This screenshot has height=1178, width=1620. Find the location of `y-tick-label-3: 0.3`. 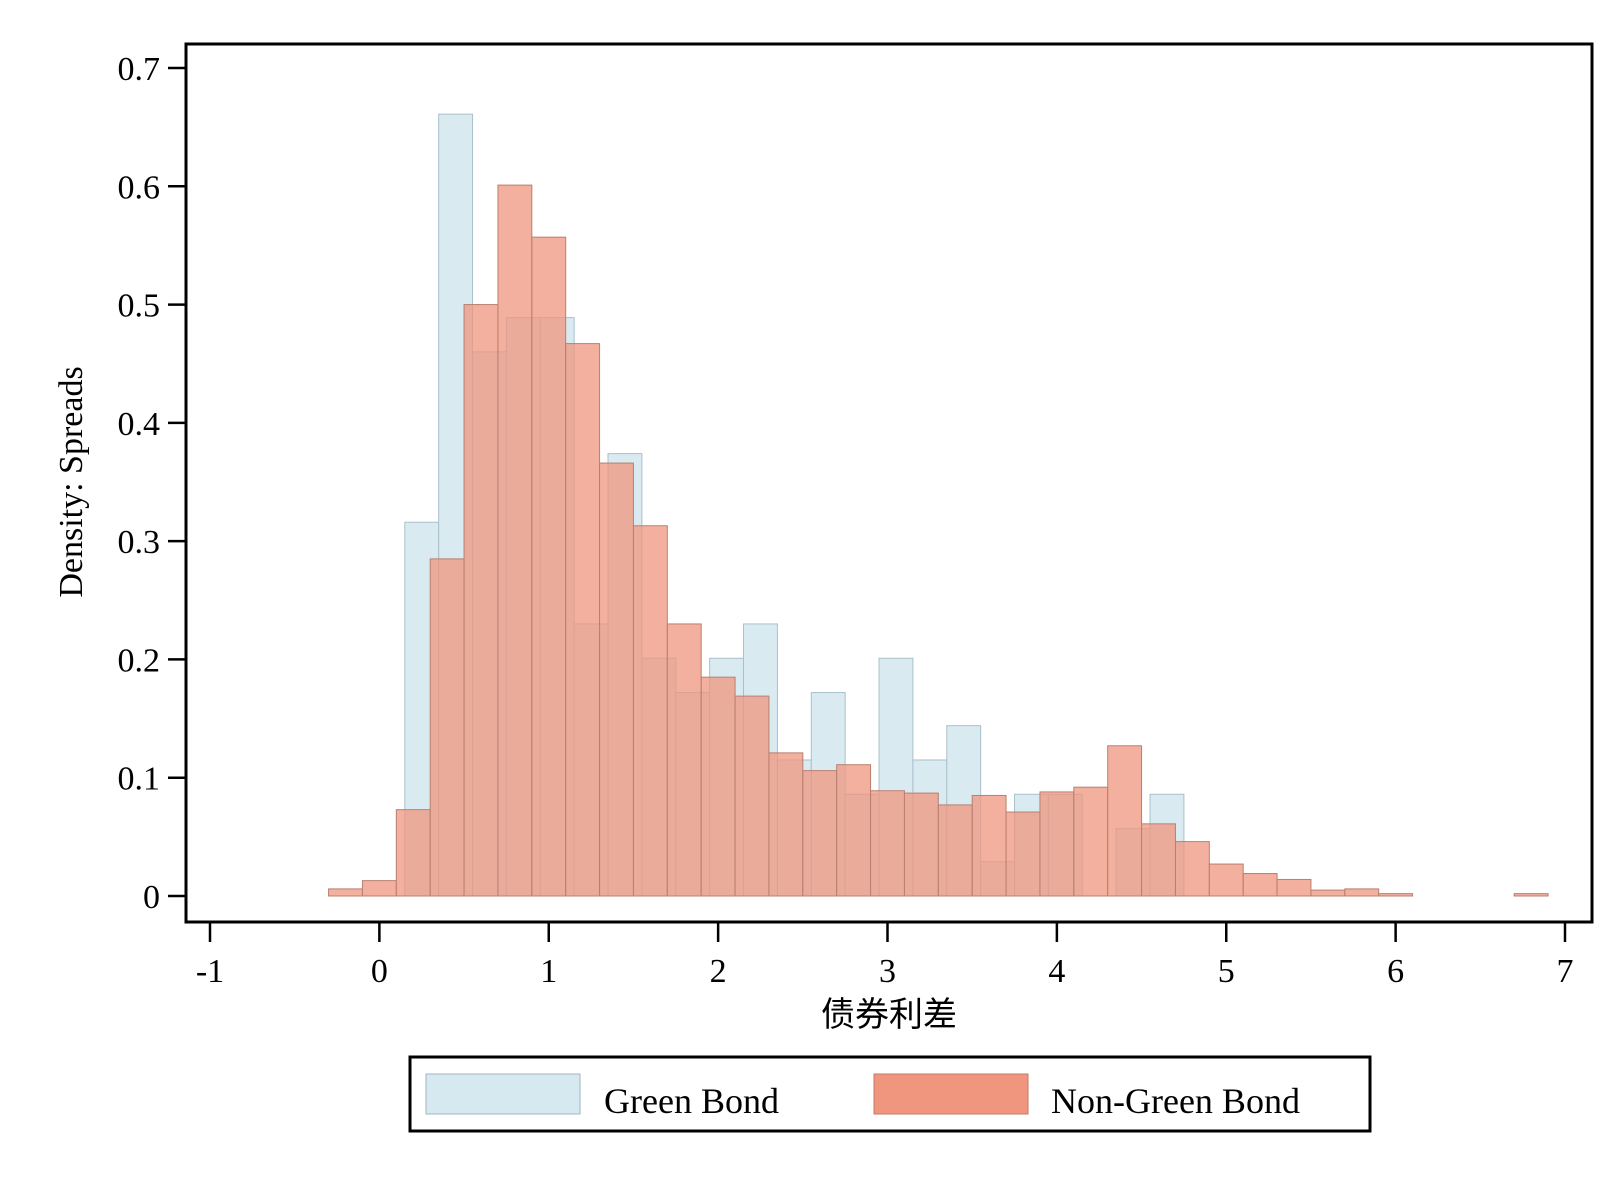

y-tick-label-3: 0.3 is located at coordinates (139, 542).